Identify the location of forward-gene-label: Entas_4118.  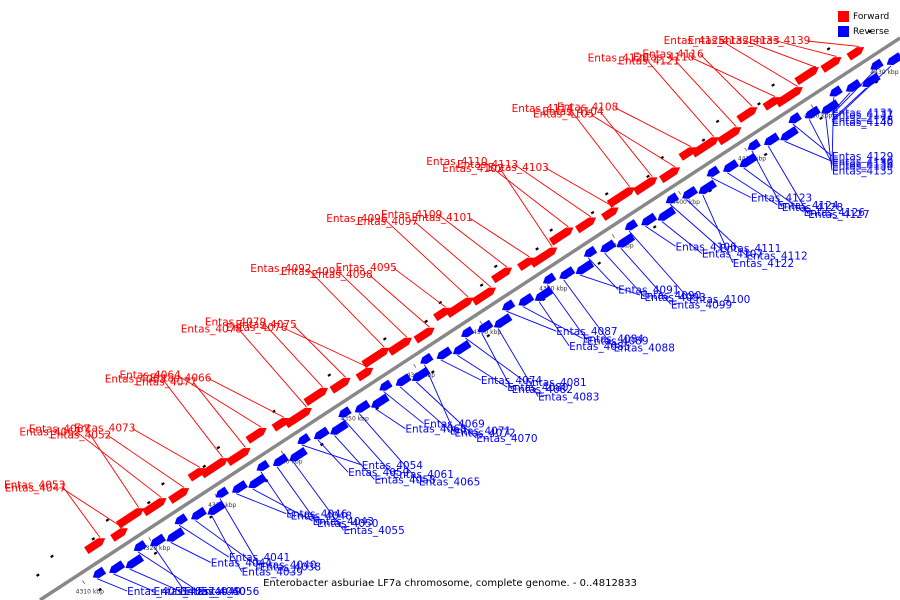
(663, 58).